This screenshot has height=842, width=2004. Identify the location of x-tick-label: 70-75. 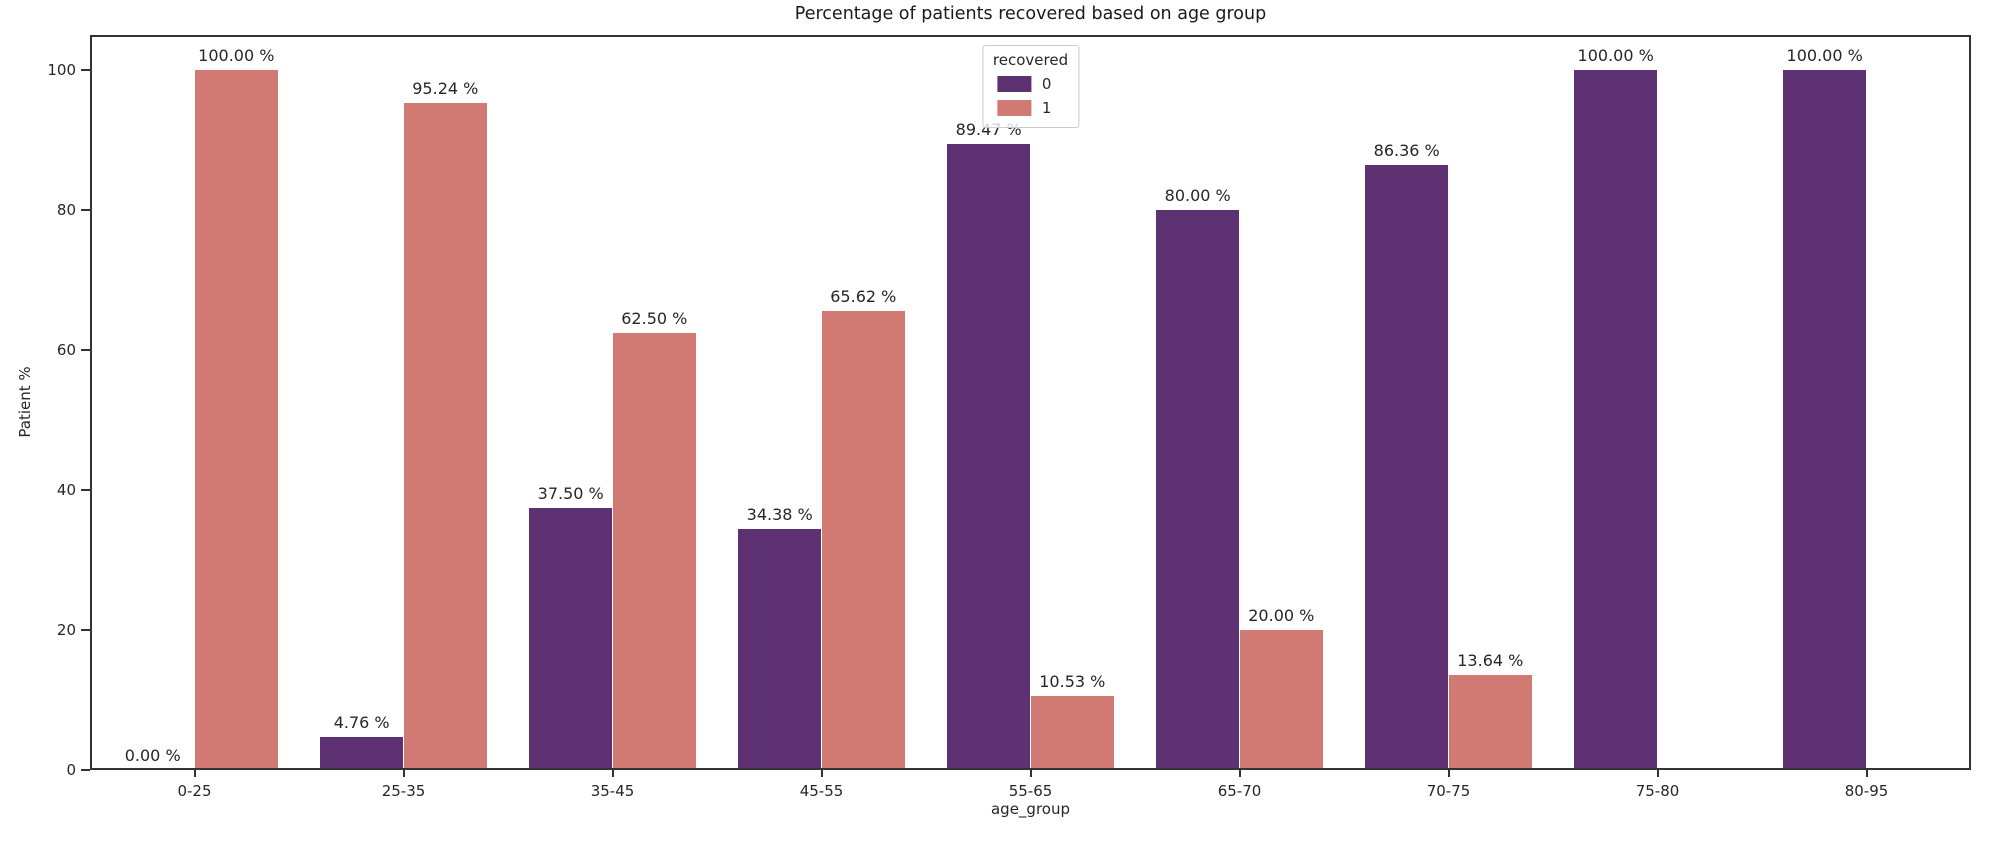
(1448, 791).